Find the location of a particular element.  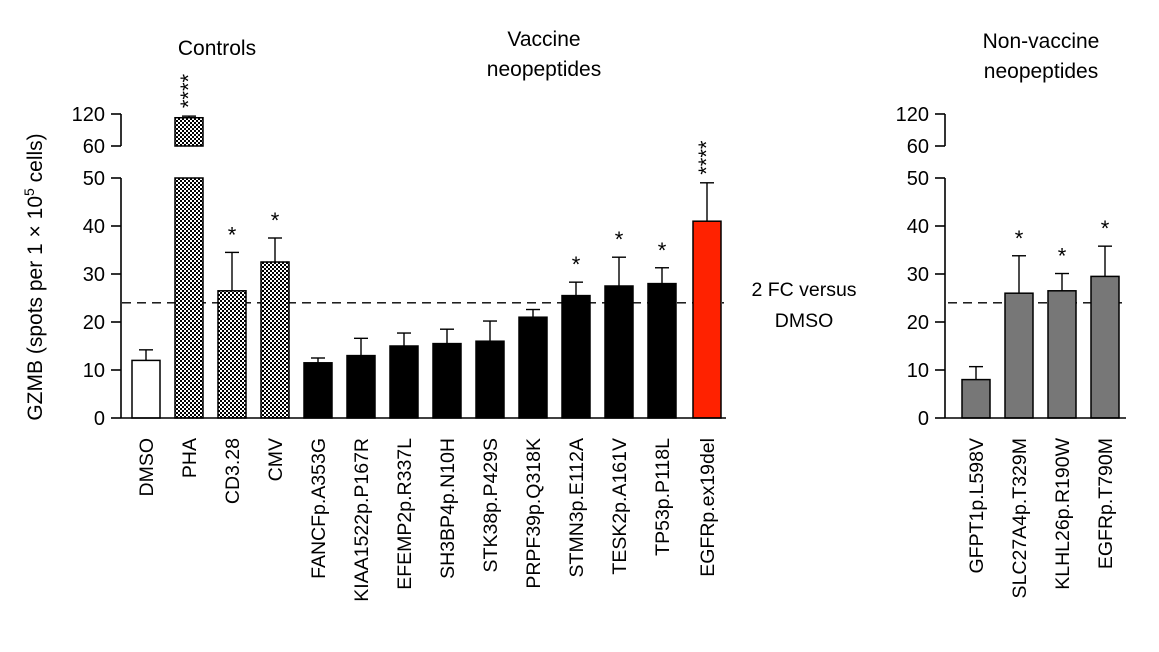

y-axis-label: GZMB (spots per 1 × 105 cells) is located at coordinates (34, 276).